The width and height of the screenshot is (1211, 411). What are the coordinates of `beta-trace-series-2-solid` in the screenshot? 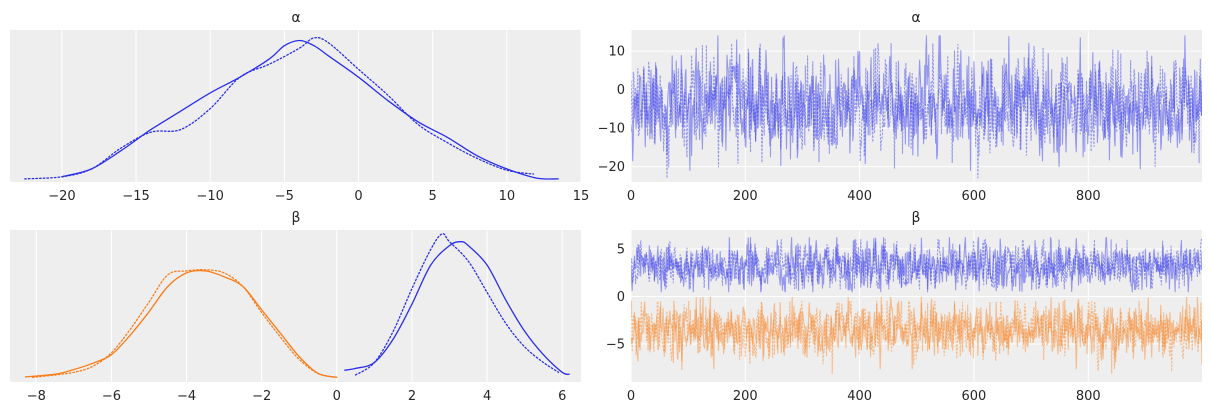 It's located at (916, 333).